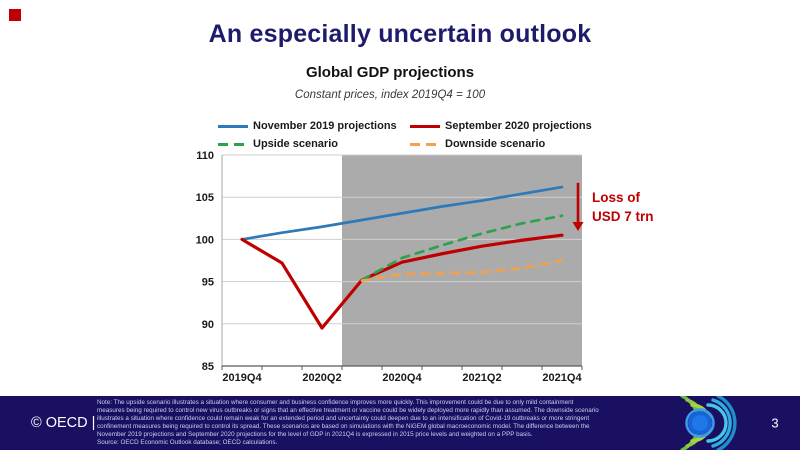  I want to click on oecd-copyright: © OECD |, so click(63, 423).